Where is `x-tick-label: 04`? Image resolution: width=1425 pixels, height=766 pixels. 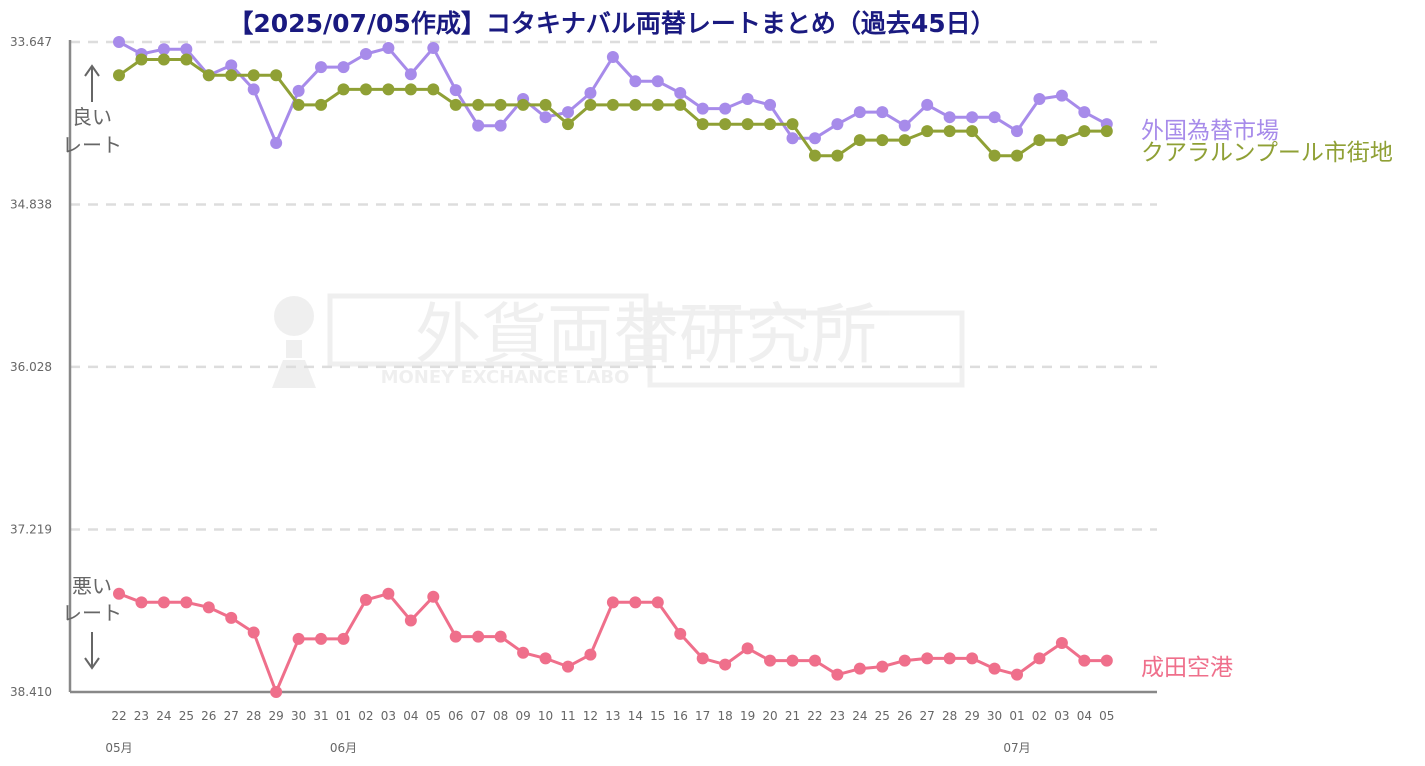
x-tick-label: 04 is located at coordinates (410, 716).